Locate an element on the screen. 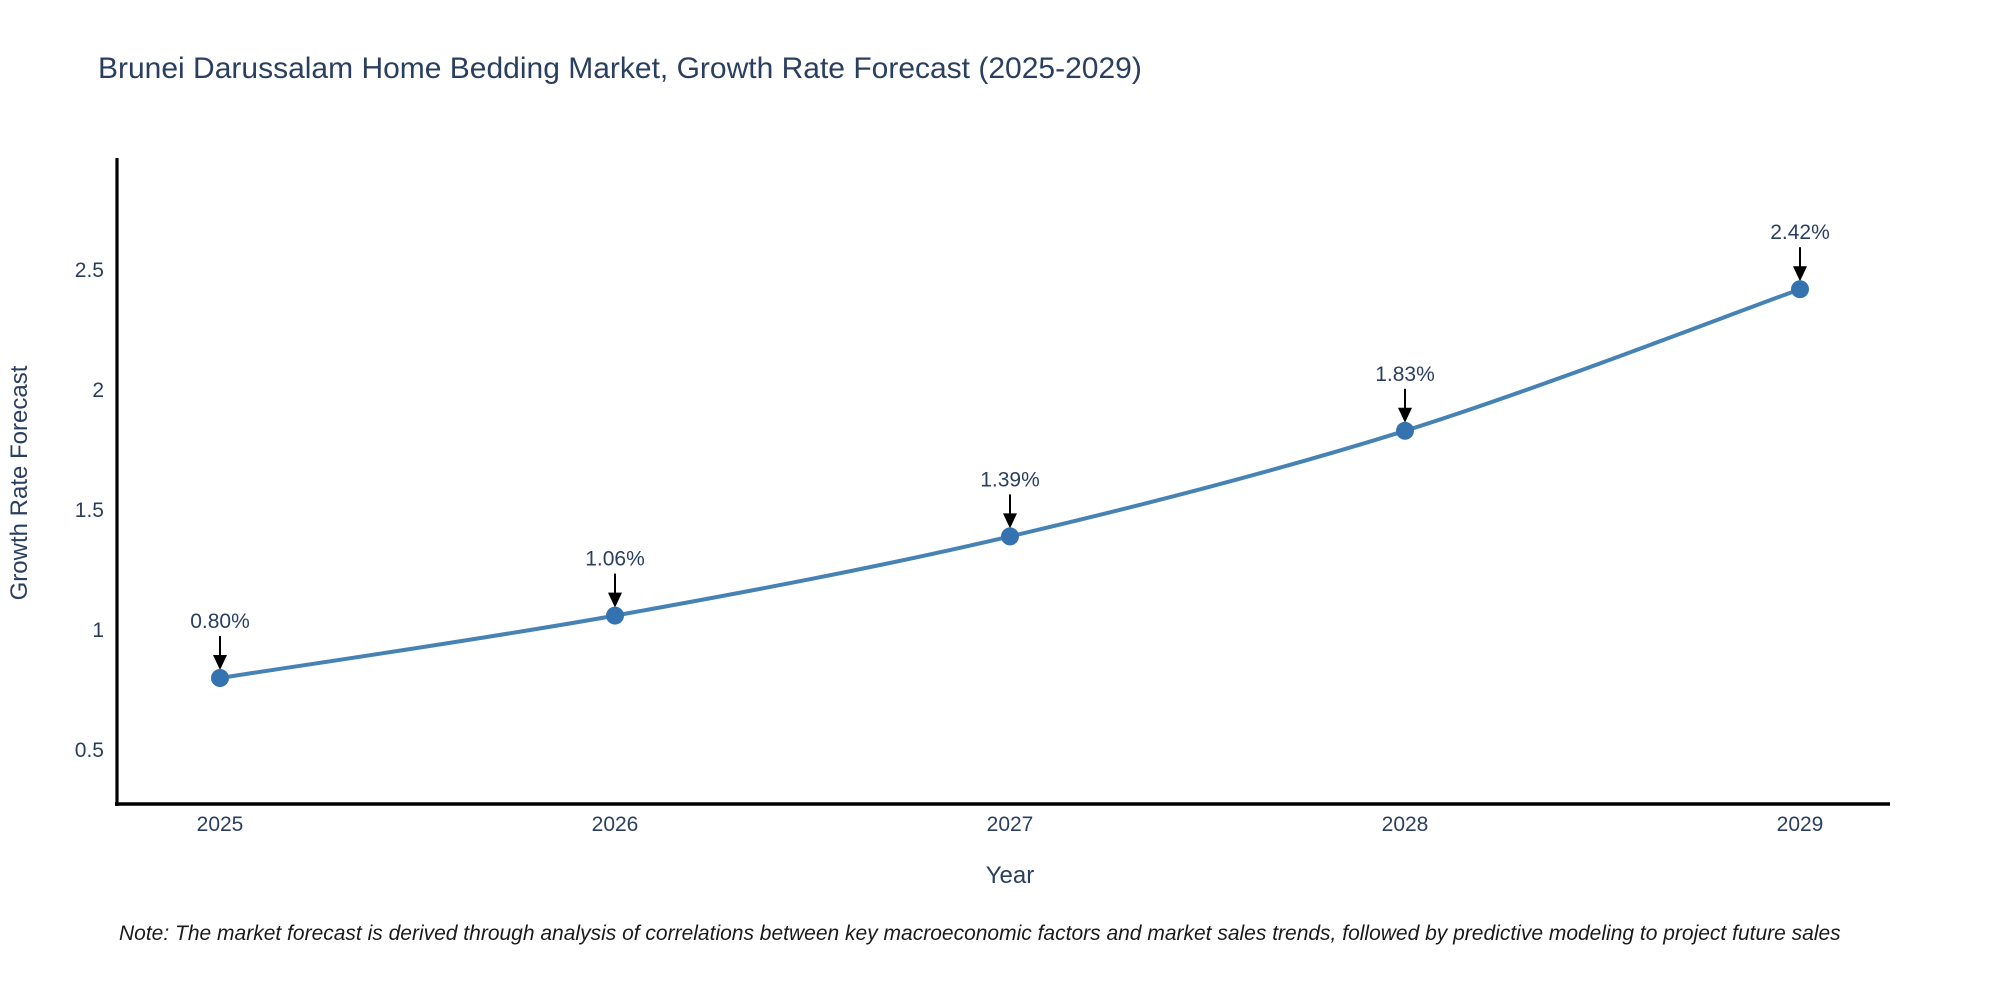 Image resolution: width=2000 pixels, height=1000 pixels. data-point-label: 1.39% is located at coordinates (1010, 479).